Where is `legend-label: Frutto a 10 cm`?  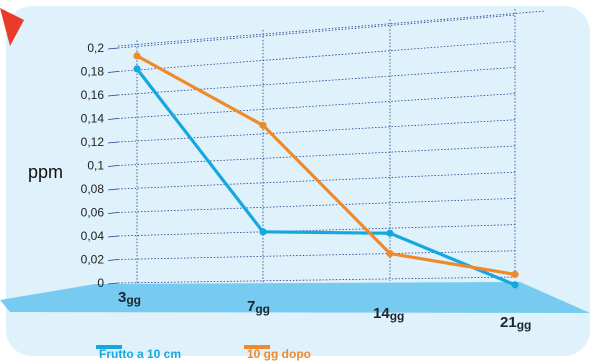
legend-label: Frutto a 10 cm is located at coordinates (140, 354).